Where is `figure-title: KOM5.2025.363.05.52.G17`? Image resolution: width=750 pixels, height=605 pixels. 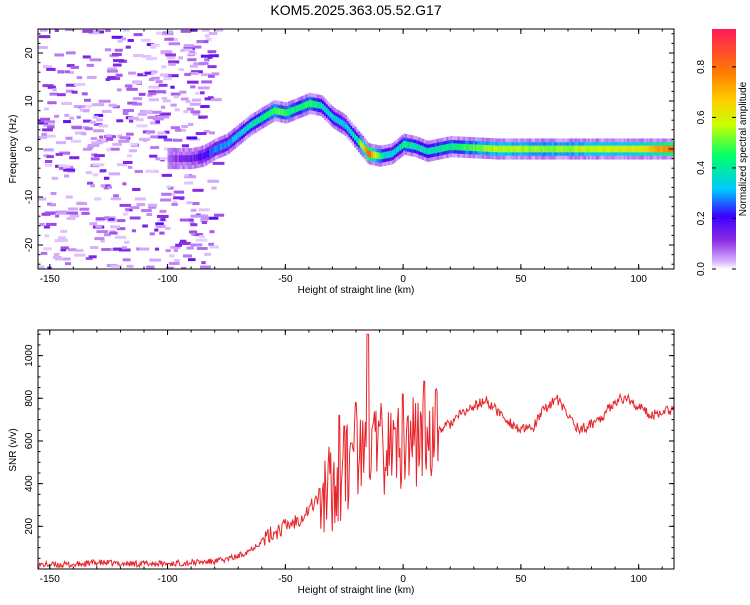 figure-title: KOM5.2025.363.05.52.G17 is located at coordinates (355, 10).